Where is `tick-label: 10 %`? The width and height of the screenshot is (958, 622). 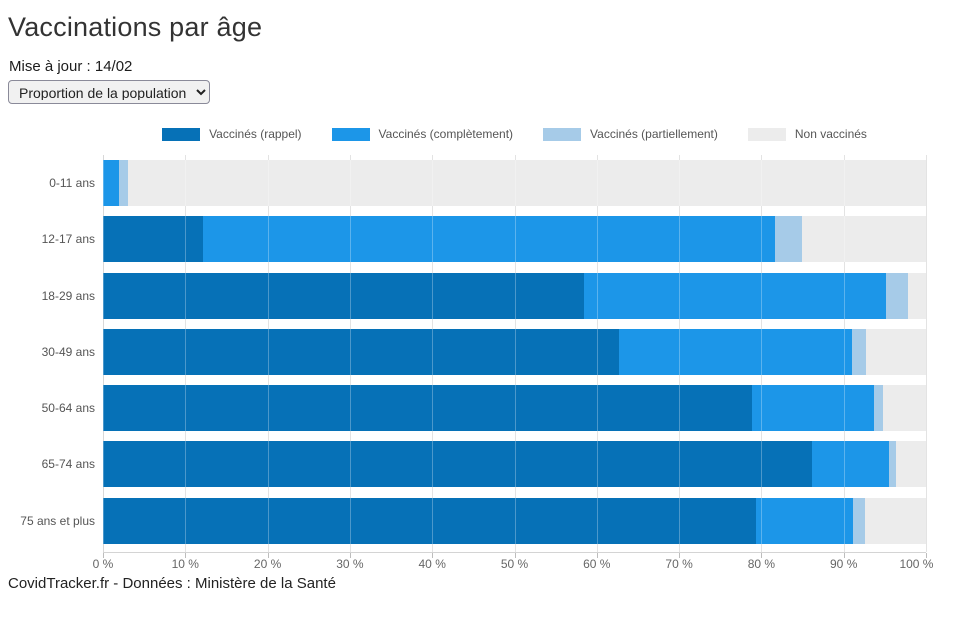
tick-label: 10 % is located at coordinates (185, 564).